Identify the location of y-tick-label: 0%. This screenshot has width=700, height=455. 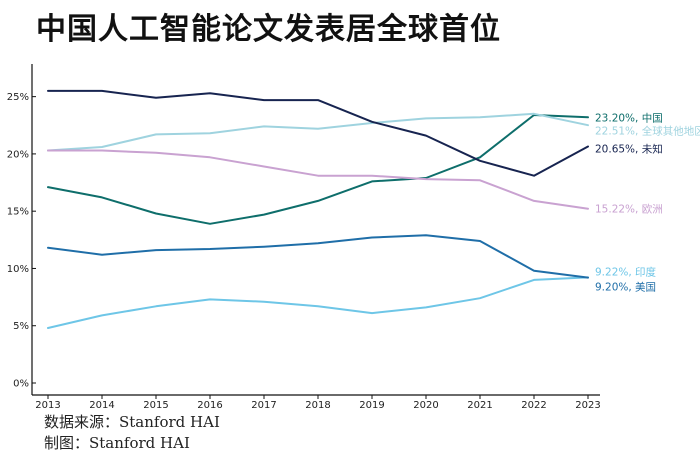
(21, 384).